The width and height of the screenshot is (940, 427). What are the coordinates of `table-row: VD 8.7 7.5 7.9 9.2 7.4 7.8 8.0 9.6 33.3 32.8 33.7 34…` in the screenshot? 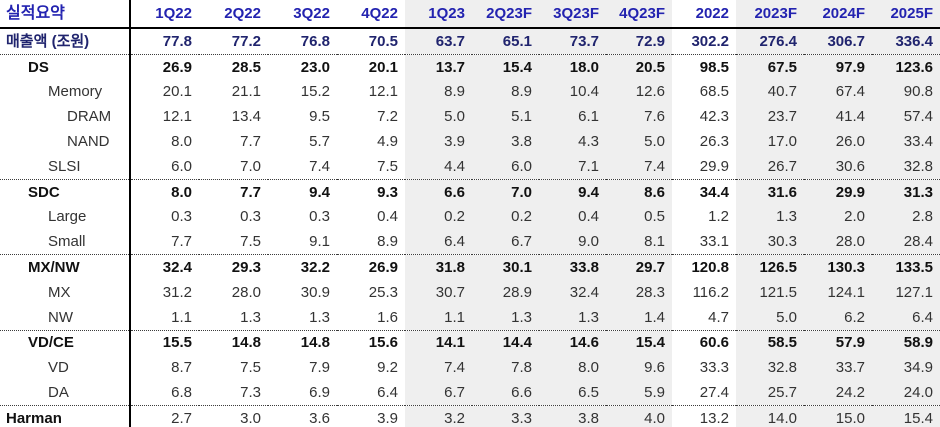 It's located at (470, 368).